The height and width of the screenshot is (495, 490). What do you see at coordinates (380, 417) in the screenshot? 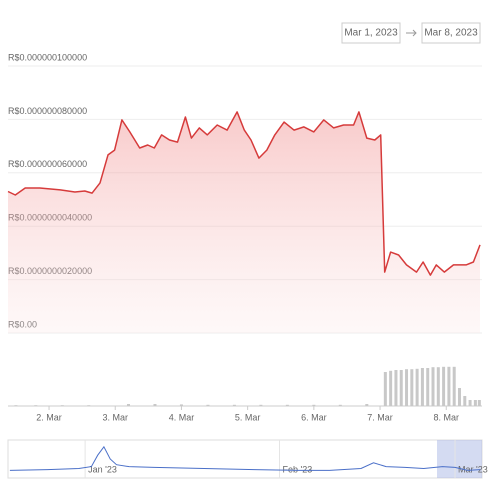
I see `x-tick-label: 7. Mar` at bounding box center [380, 417].